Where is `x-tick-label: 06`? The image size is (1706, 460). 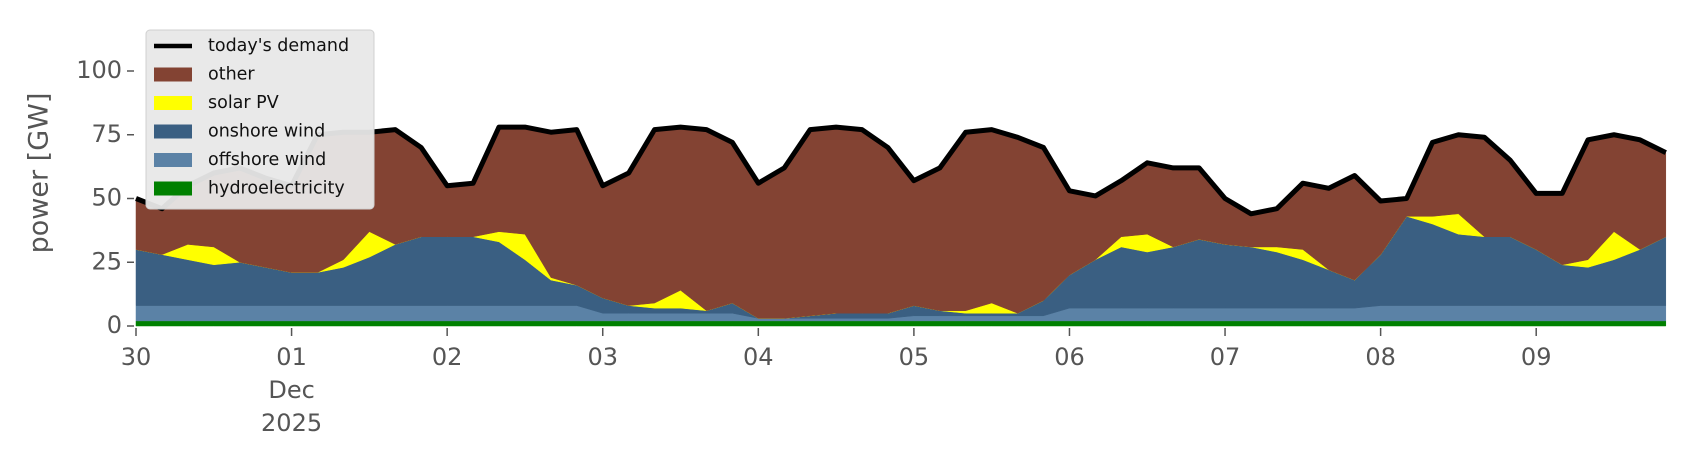
x-tick-label: 06 is located at coordinates (1069, 357).